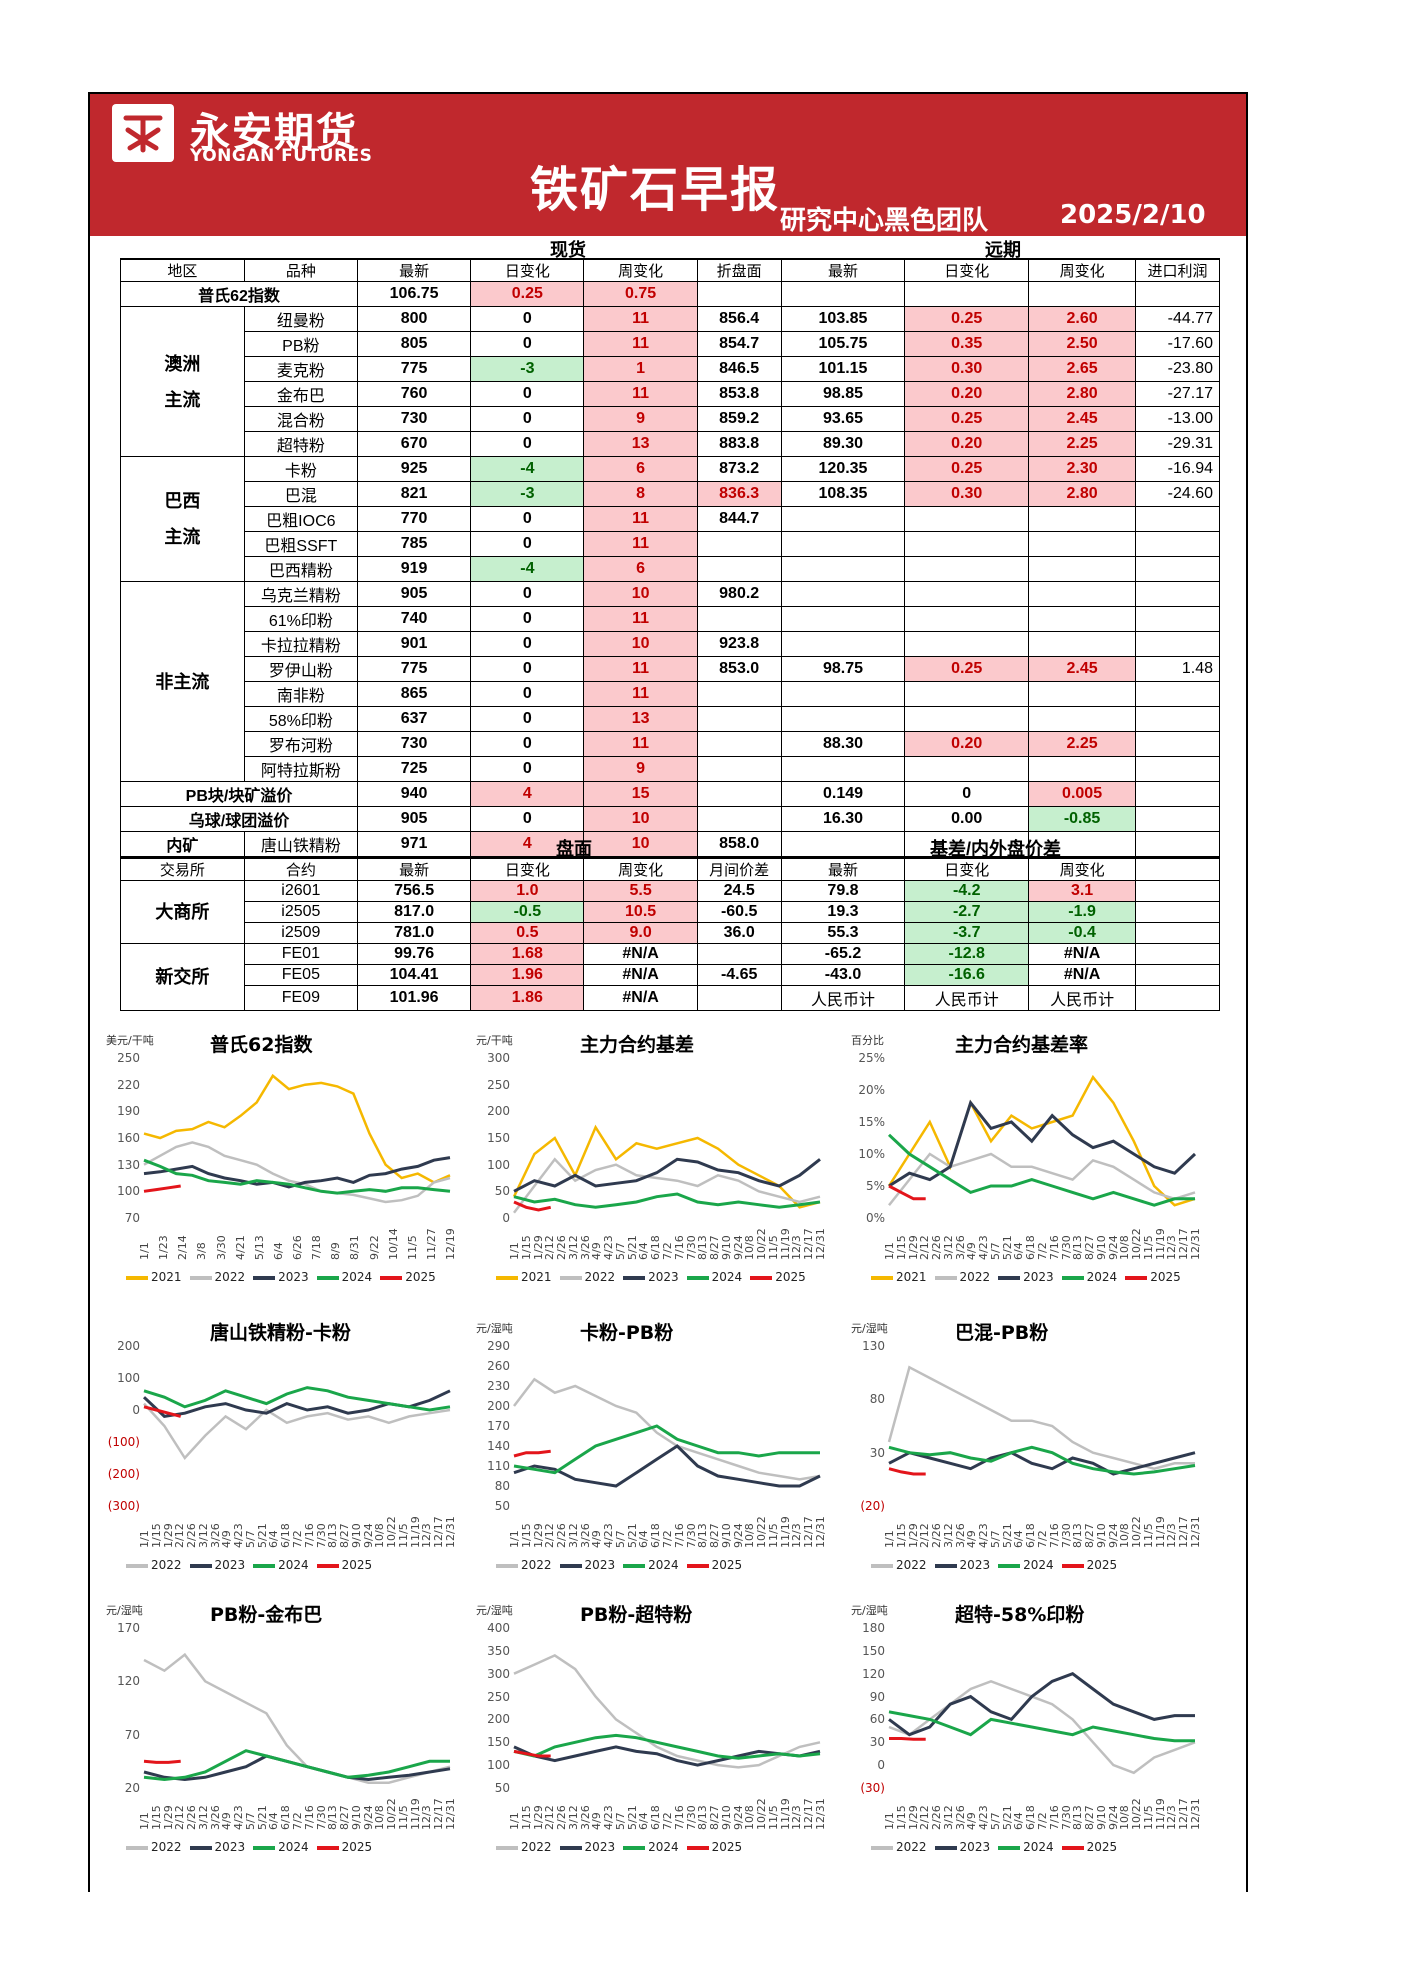  What do you see at coordinates (877, 1719) in the screenshot?
I see `y-tick-label: 60` at bounding box center [877, 1719].